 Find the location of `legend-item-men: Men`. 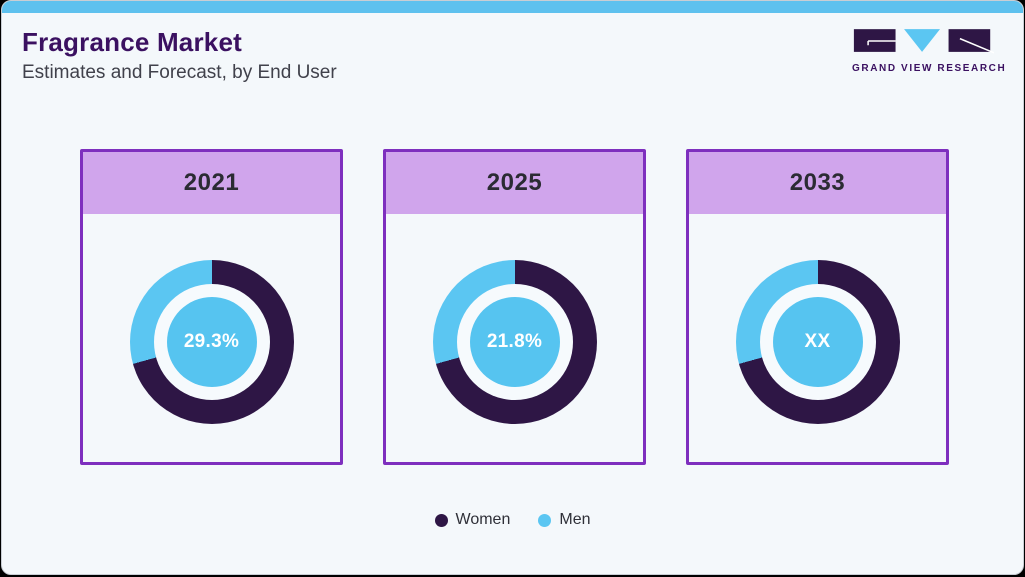

legend-item-men: Men is located at coordinates (564, 520).